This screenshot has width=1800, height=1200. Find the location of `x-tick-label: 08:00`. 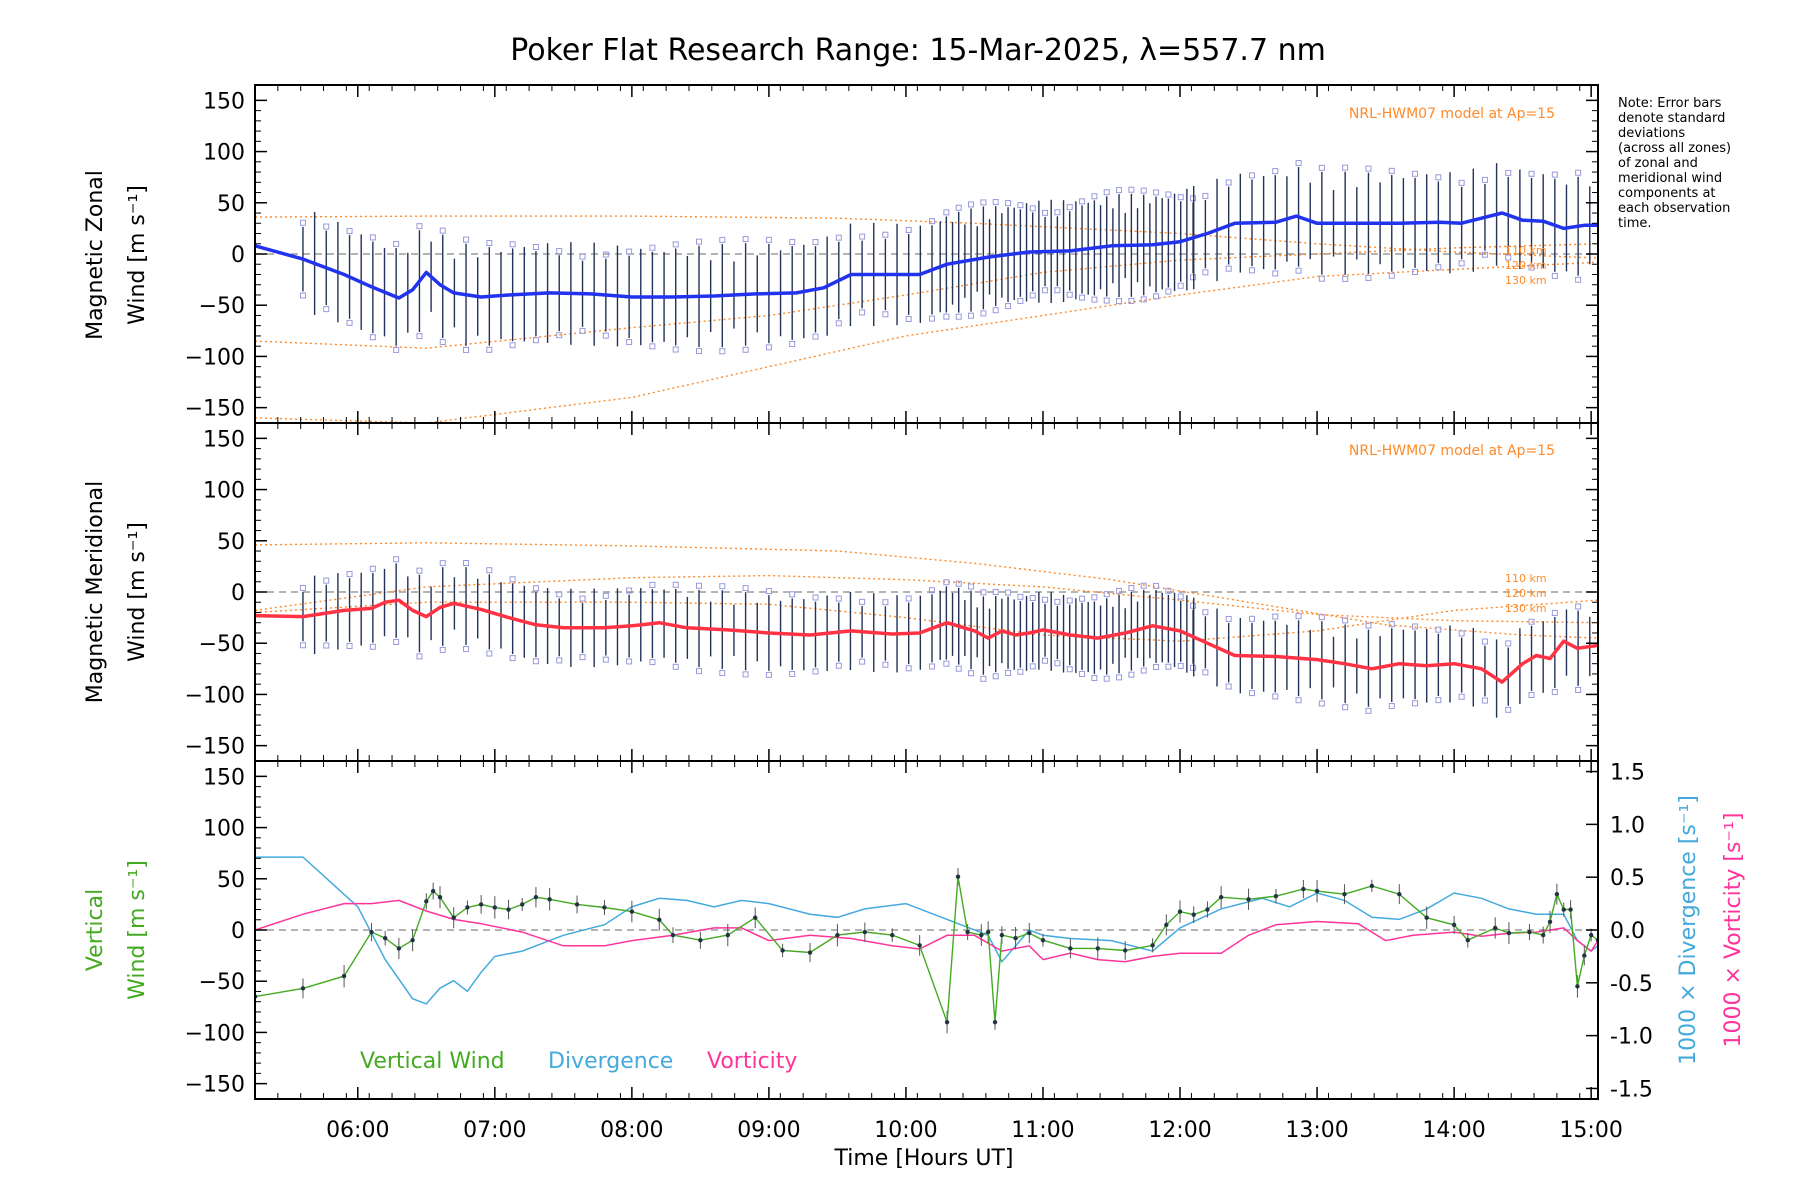

x-tick-label: 08:00 is located at coordinates (631, 1130).